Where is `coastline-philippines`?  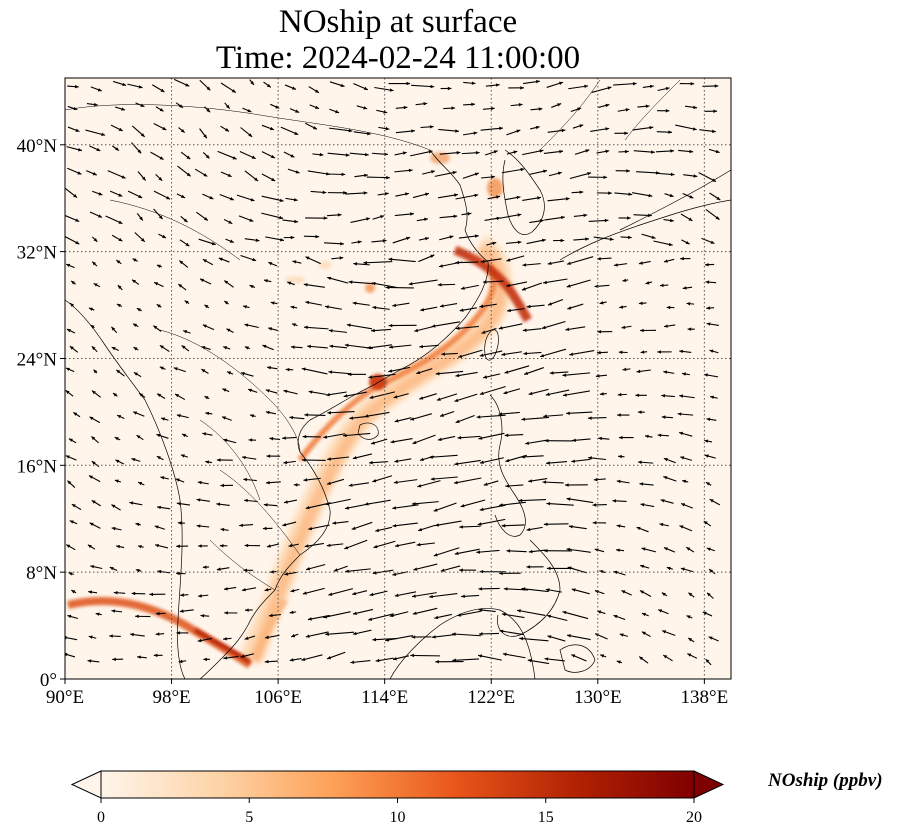 coastline-philippines is located at coordinates (529, 588).